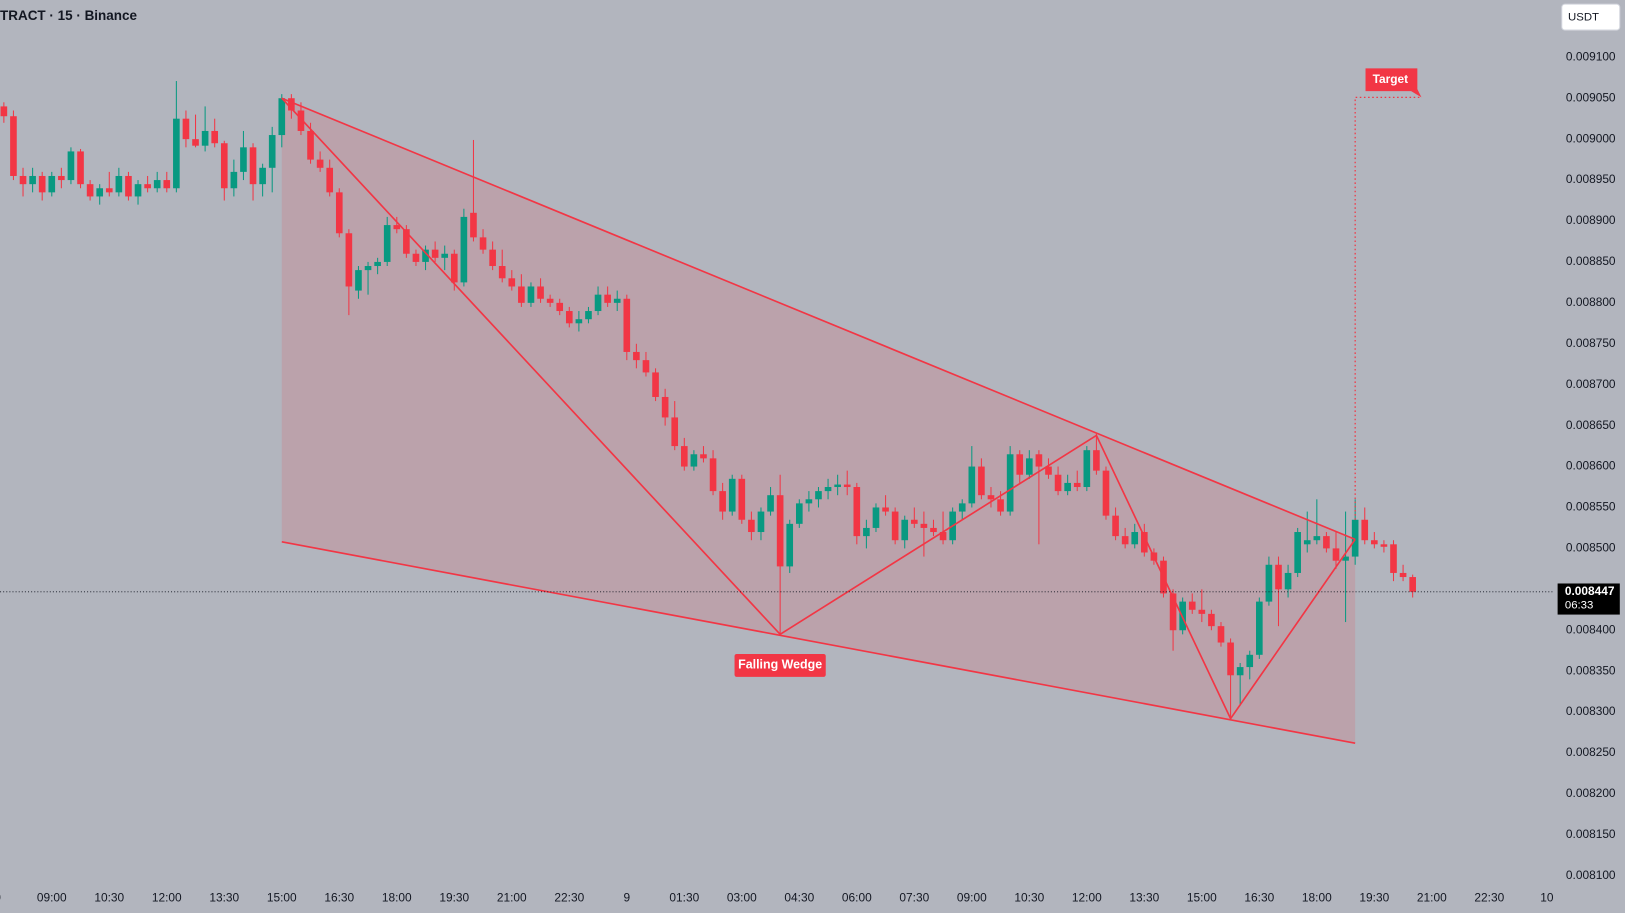 The height and width of the screenshot is (913, 1625). What do you see at coordinates (626, 898) in the screenshot?
I see `x-tick-label: 9` at bounding box center [626, 898].